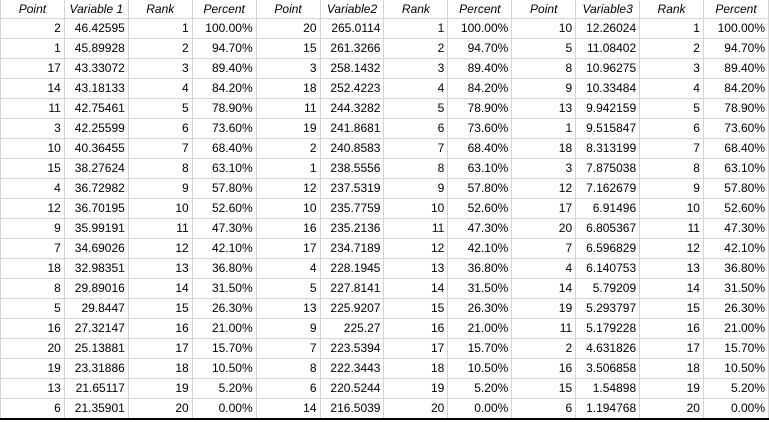 The height and width of the screenshot is (422, 769). I want to click on cell-variable-3: 5.293797, so click(608, 308).